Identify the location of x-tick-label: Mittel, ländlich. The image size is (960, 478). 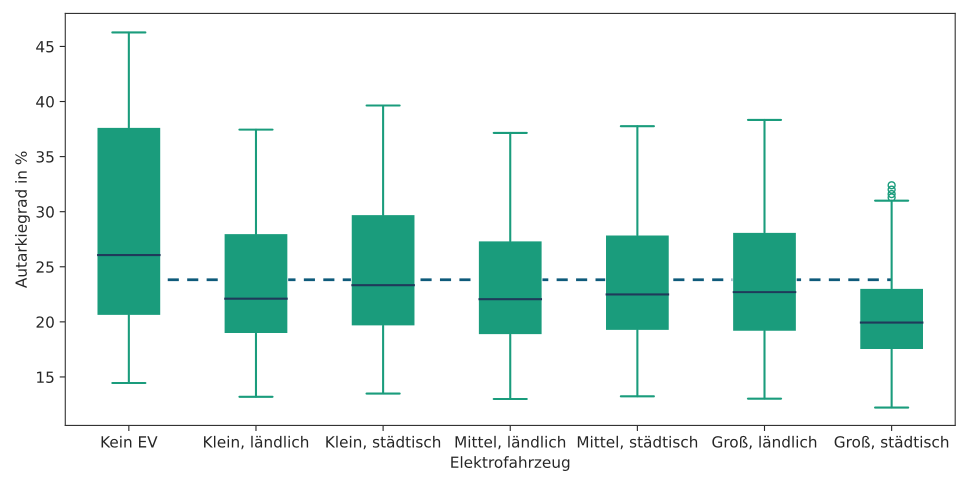
(511, 443).